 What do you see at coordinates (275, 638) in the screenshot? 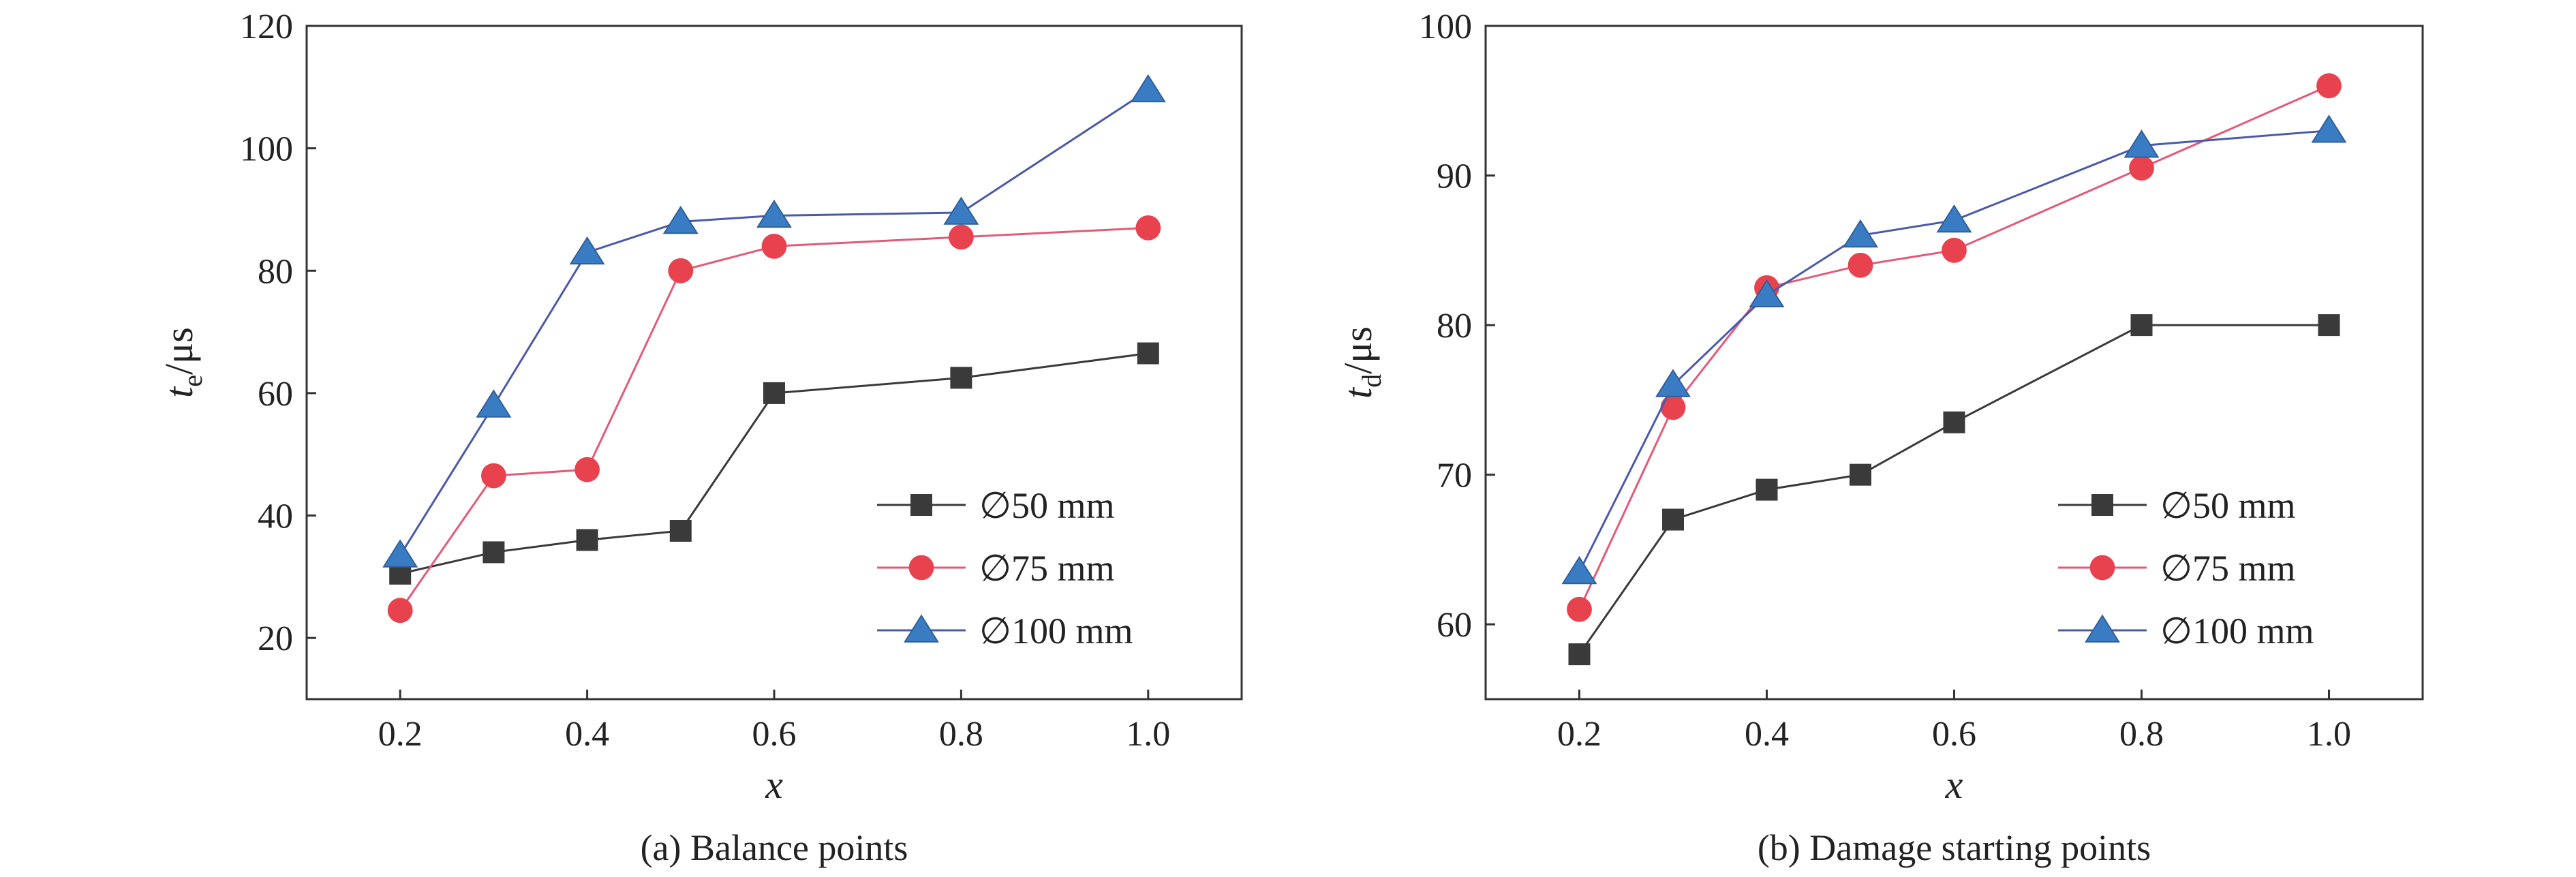
I see `y-tick-label: 20` at bounding box center [275, 638].